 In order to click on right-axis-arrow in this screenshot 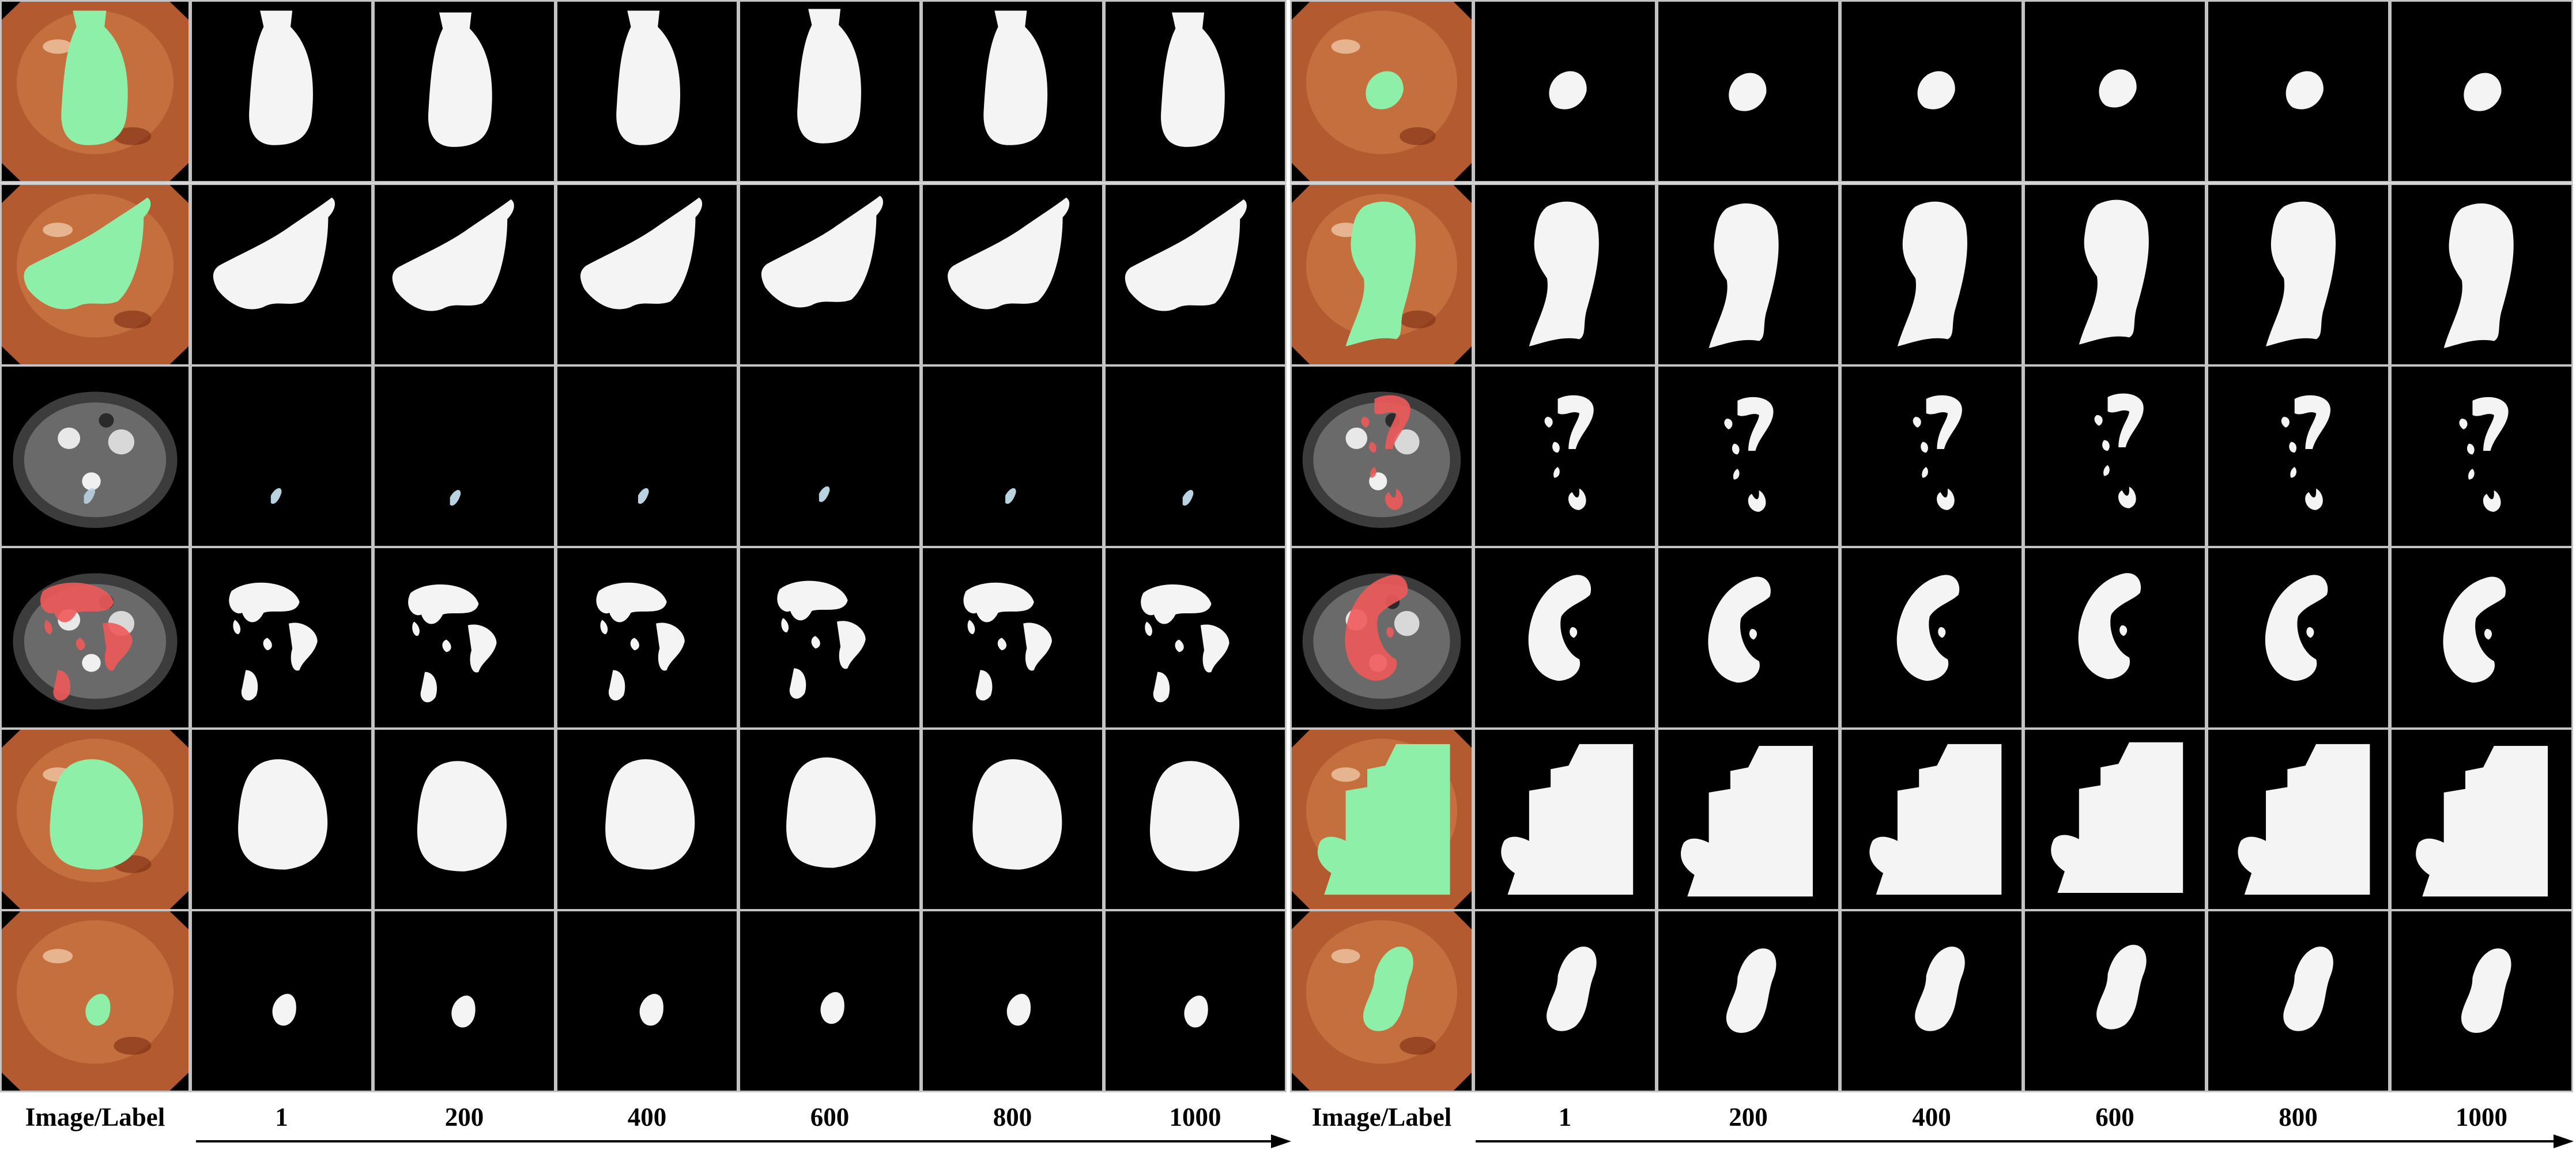, I will do `click(2025, 1141)`.